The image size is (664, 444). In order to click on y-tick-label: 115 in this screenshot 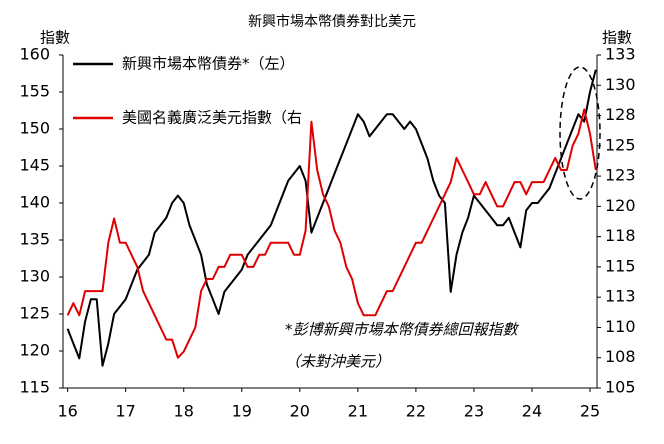, I will do `click(34, 387)`.